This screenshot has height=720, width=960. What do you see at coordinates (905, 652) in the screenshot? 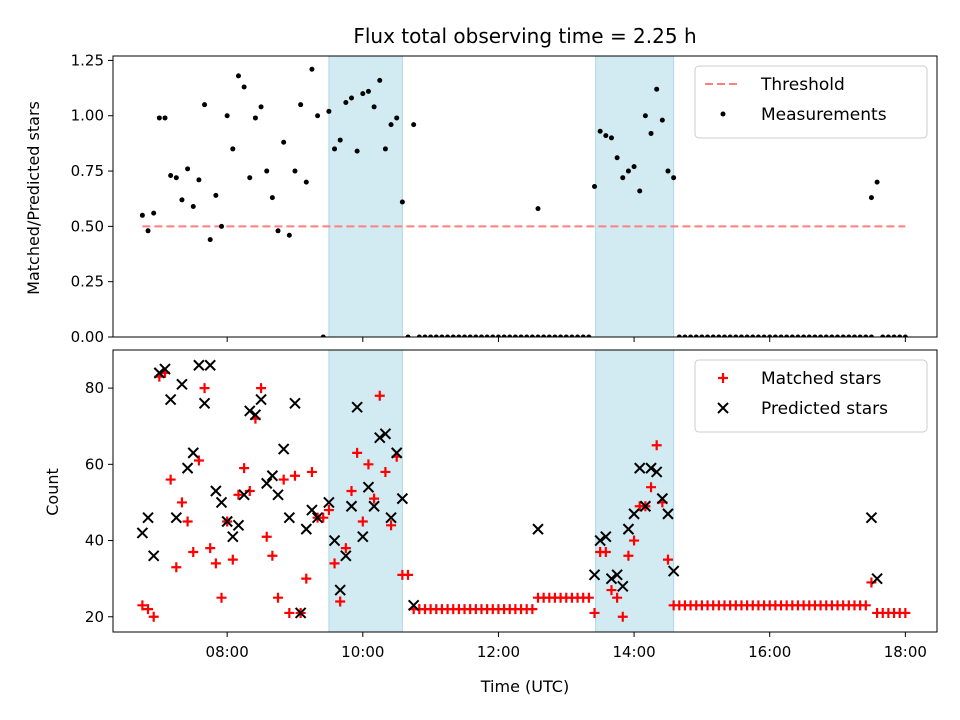
I see `x-tick-label: 18:00` at bounding box center [905, 652].